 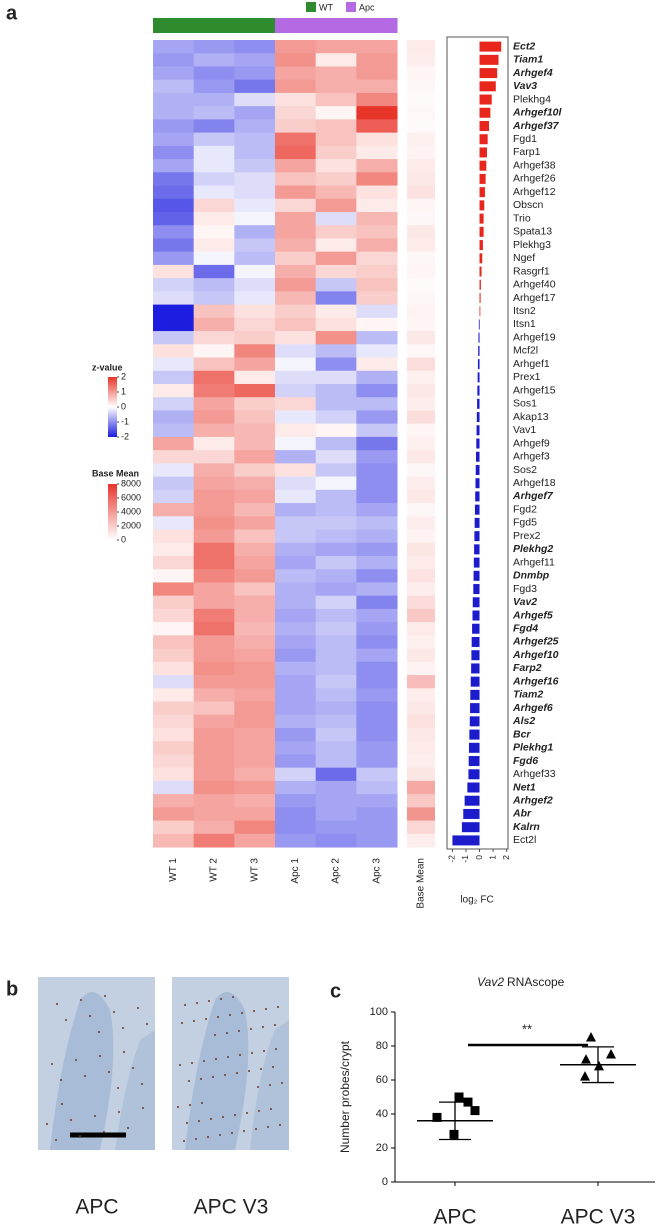 What do you see at coordinates (476, 900) in the screenshot?
I see `x-axis-label: log₂ FC` at bounding box center [476, 900].